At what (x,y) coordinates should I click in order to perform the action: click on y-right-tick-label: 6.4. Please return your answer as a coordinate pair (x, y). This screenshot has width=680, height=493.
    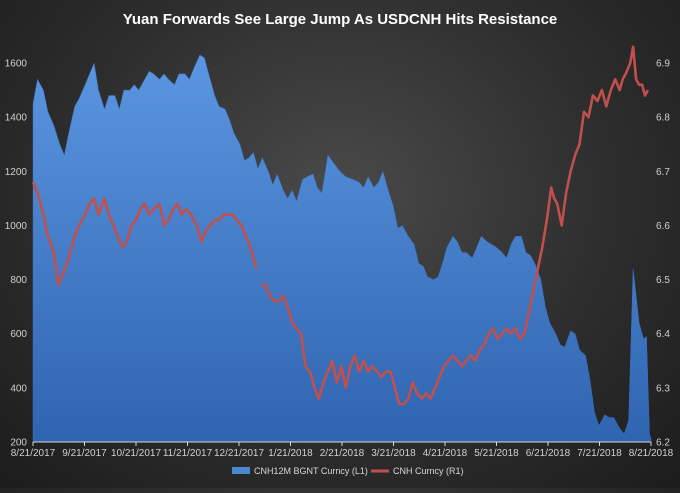
    Looking at the image, I should click on (663, 334).